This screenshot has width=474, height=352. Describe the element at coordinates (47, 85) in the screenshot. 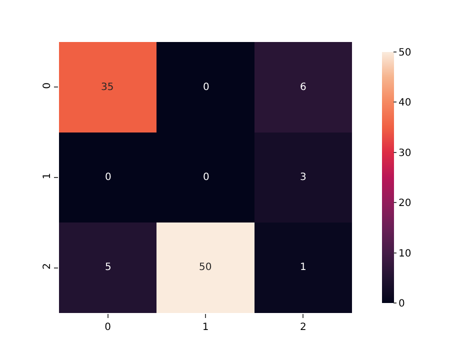

I see `y-tick-label: 0` at that location.